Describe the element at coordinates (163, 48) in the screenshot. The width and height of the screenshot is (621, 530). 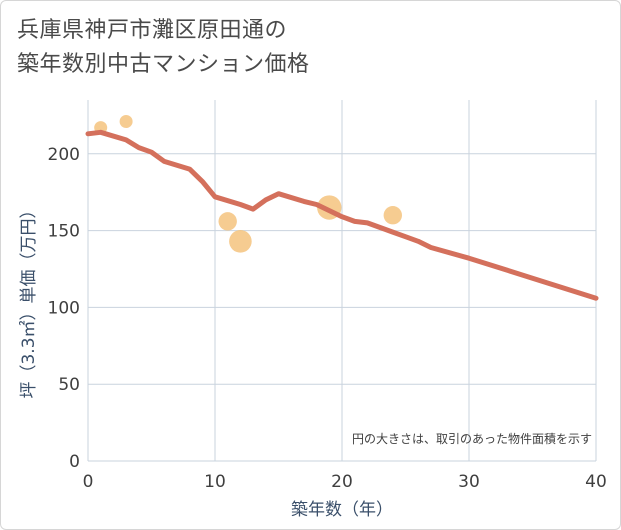
I see `chart-title: 兵庫県神戸市灘区原田通の 築年数別中古マンション価格` at that location.